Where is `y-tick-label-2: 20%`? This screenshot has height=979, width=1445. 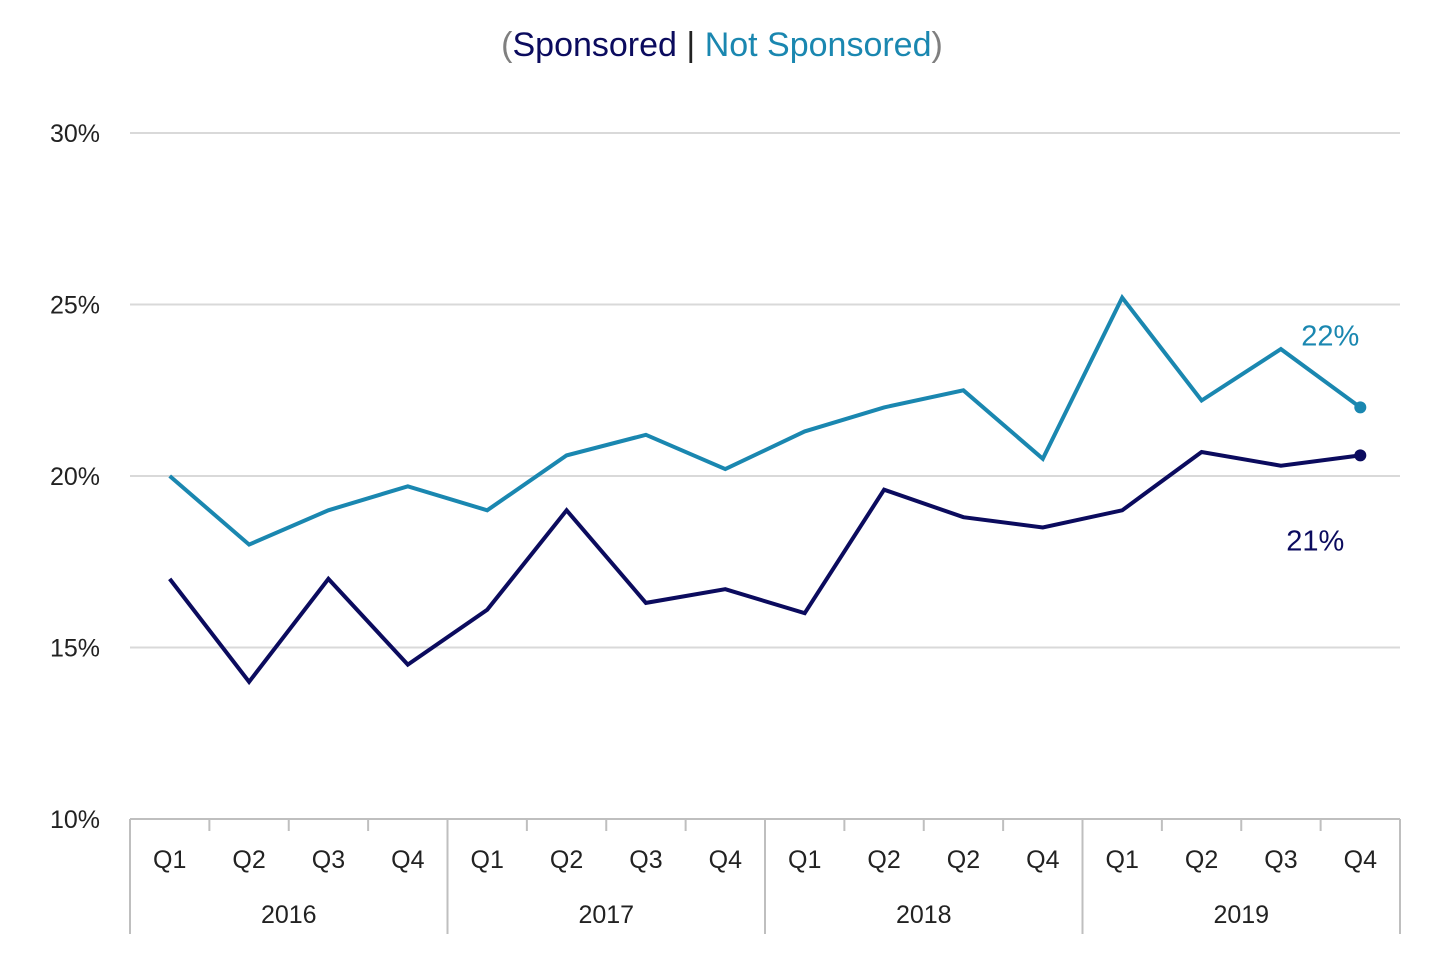
y-tick-label-2: 20% is located at coordinates (75, 477).